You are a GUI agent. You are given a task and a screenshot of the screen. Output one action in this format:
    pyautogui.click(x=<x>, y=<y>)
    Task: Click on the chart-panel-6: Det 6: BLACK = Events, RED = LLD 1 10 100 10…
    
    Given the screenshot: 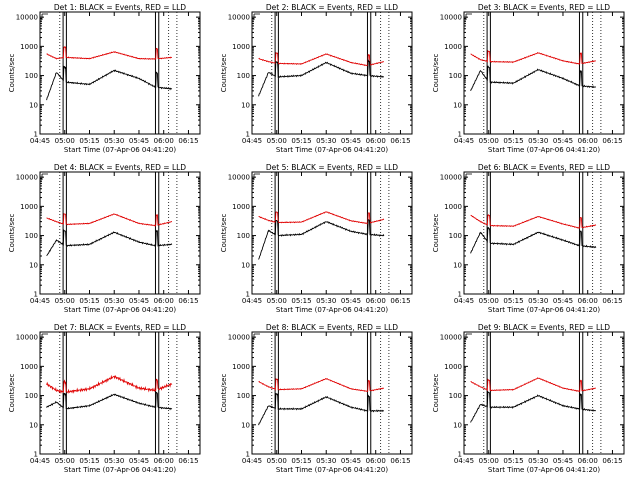 What is the action you would take?
    pyautogui.click(x=528, y=238)
    